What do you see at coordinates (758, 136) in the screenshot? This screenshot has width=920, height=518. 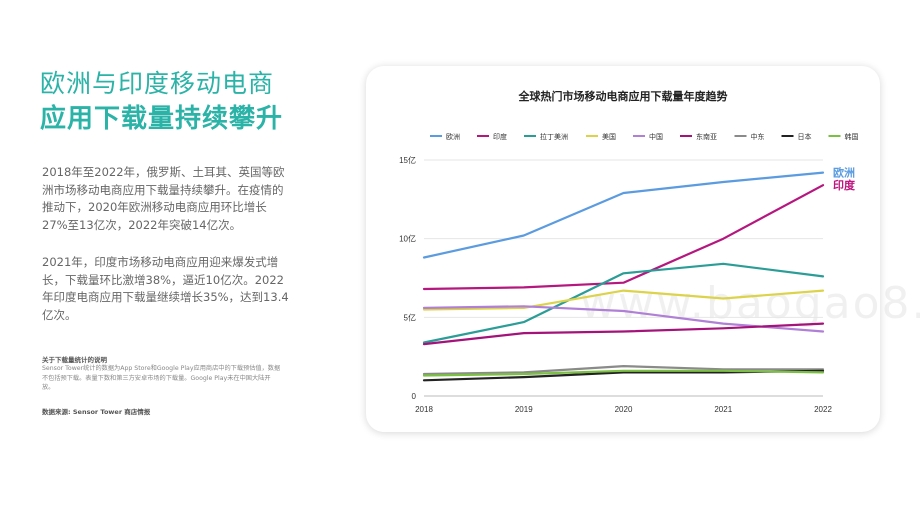 I see `legend-label: 中东` at bounding box center [758, 136].